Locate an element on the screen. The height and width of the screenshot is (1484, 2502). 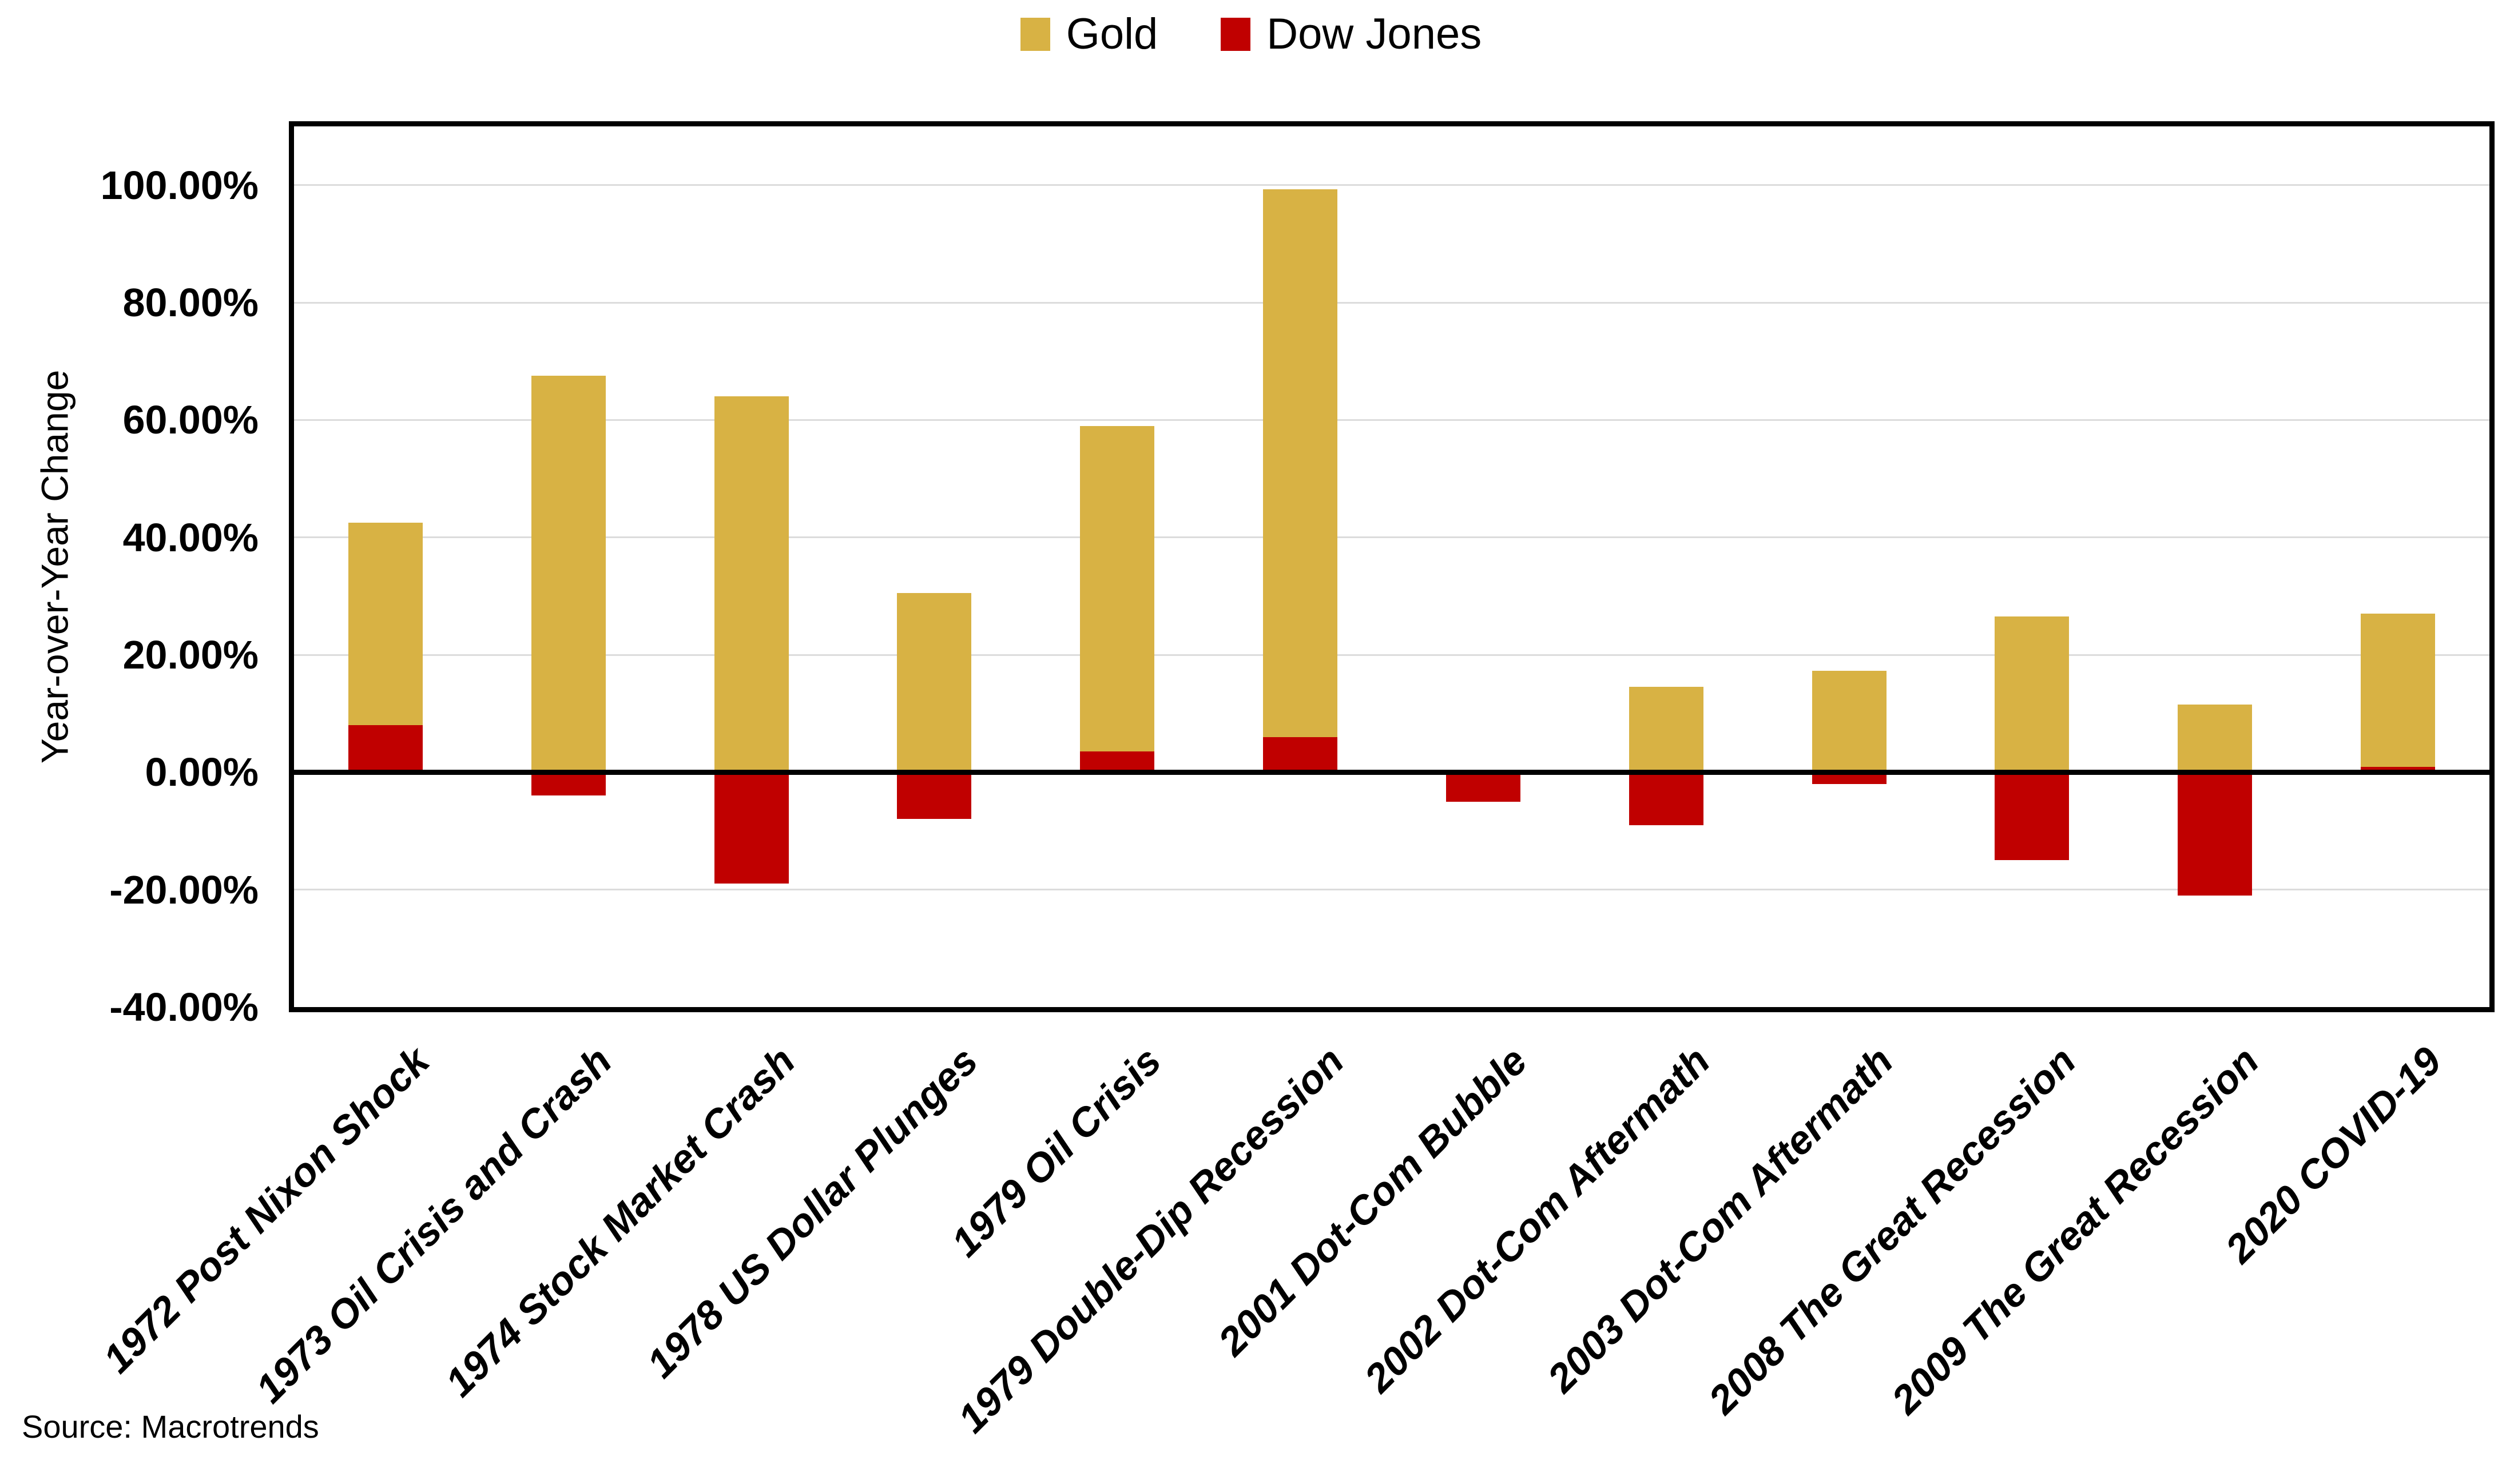
y-axis-tick-label: -20.00% is located at coordinates (184, 889).